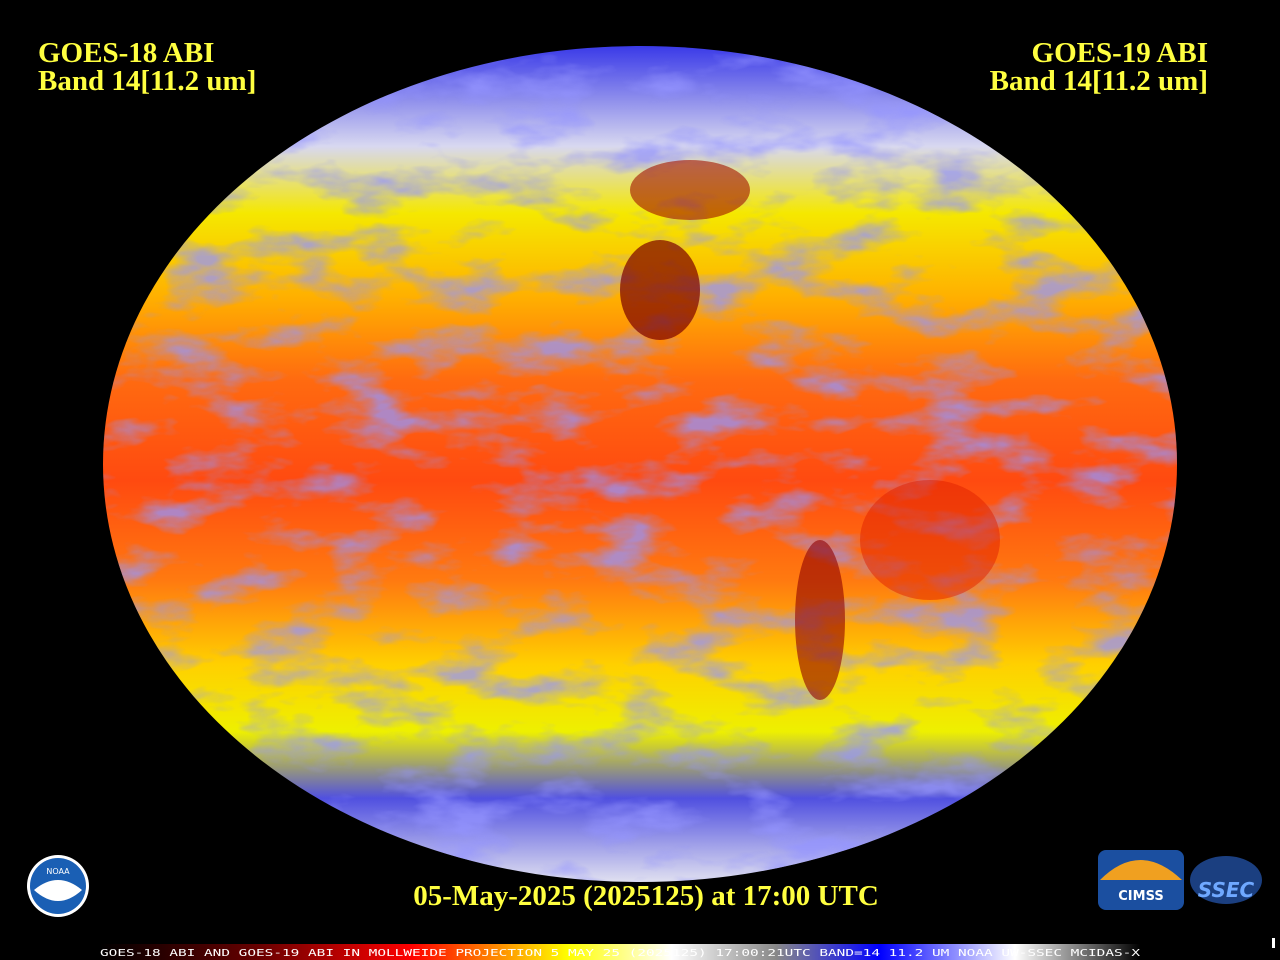 The width and height of the screenshot is (1280, 960). I want to click on left-satellite: GOES-18 ABI, so click(126, 53).